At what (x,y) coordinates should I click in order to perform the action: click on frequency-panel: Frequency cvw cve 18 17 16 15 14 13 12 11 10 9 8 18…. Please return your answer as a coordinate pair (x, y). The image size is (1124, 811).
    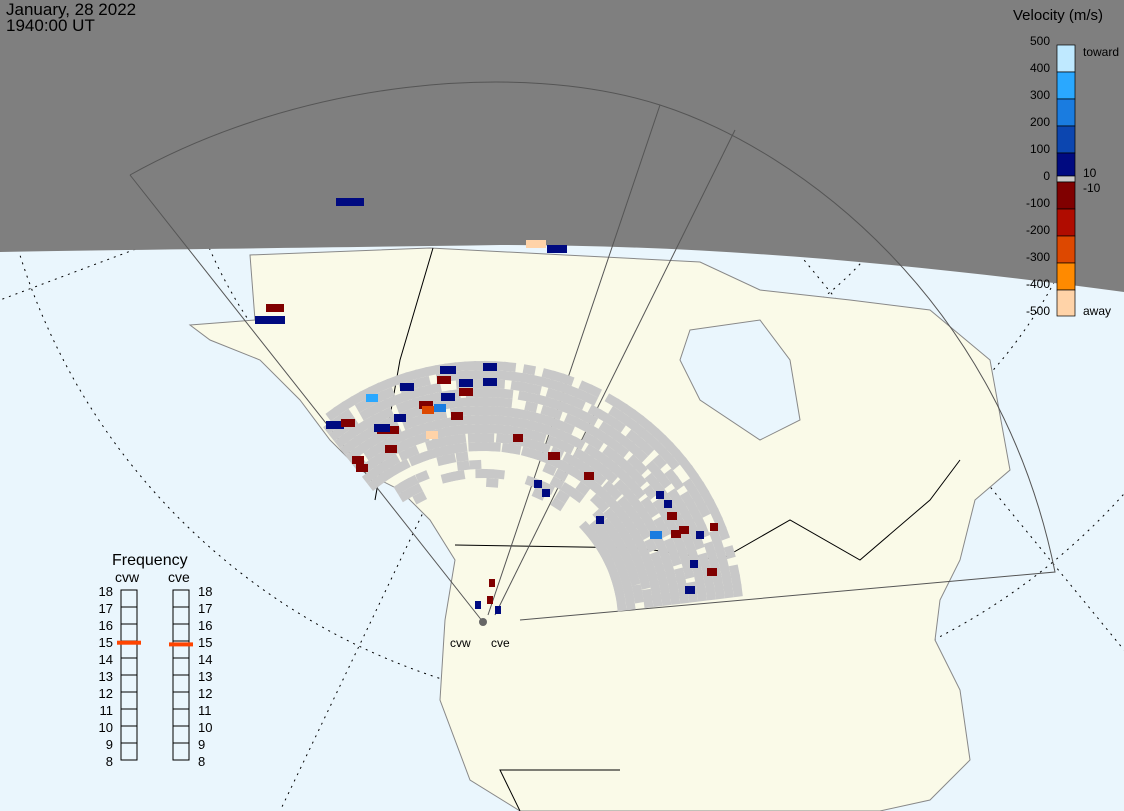
    Looking at the image, I should click on (156, 660).